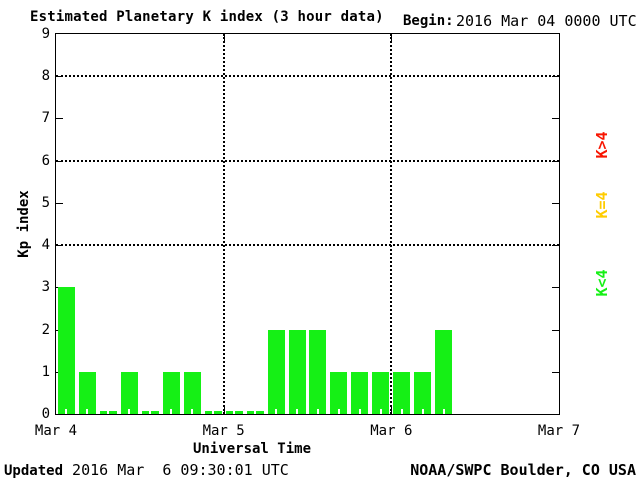 This screenshot has height=480, width=640. I want to click on y-tick-label: 0, so click(45, 414).